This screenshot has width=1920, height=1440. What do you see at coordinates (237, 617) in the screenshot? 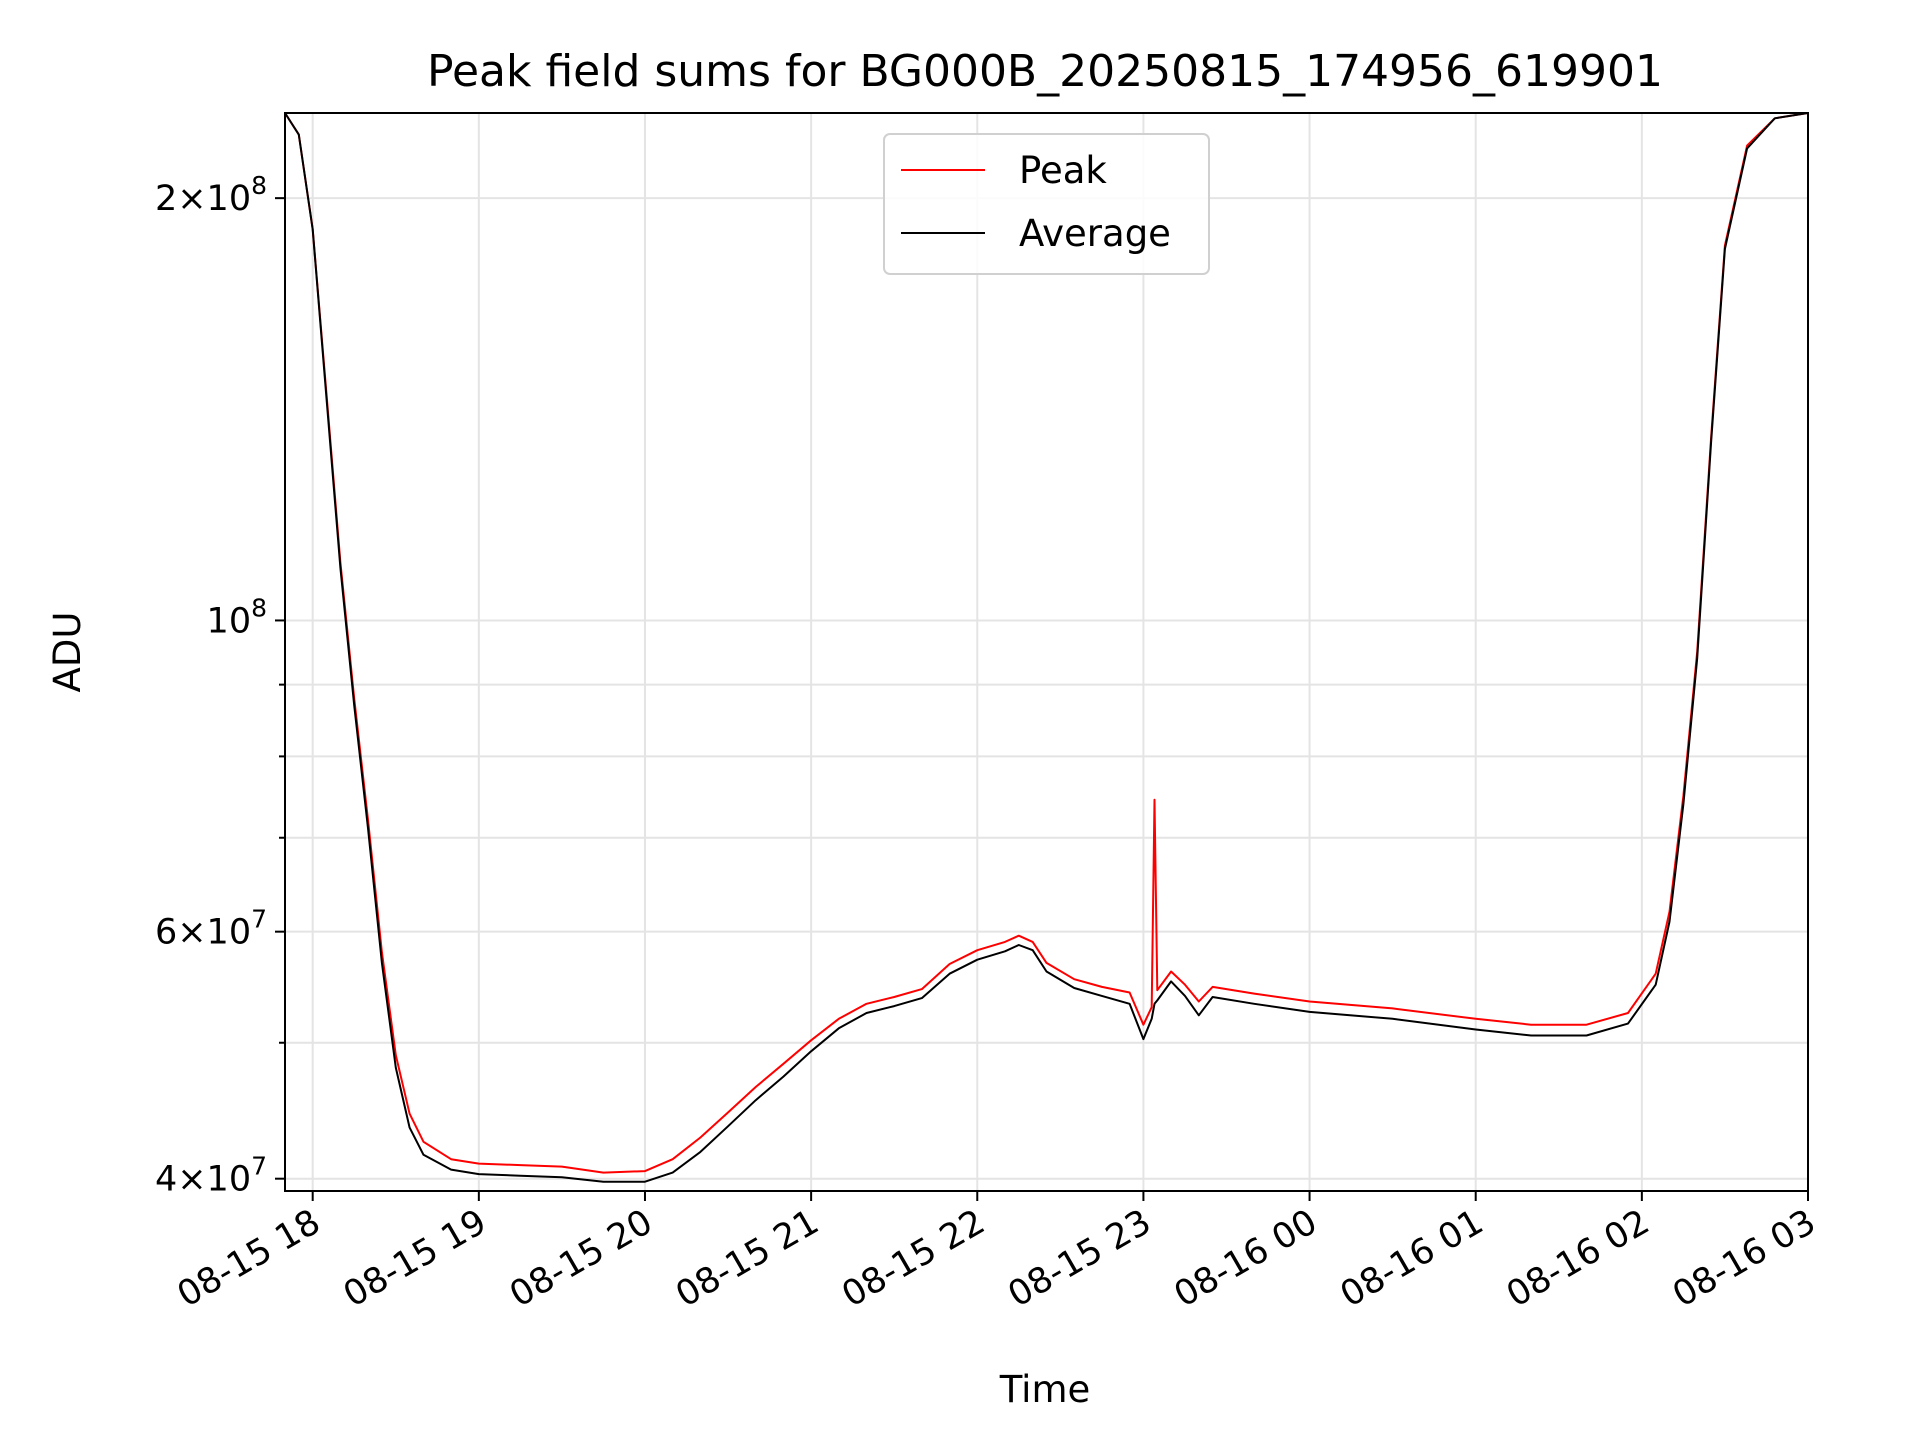
I see `y-tick-label: 108` at bounding box center [237, 617].